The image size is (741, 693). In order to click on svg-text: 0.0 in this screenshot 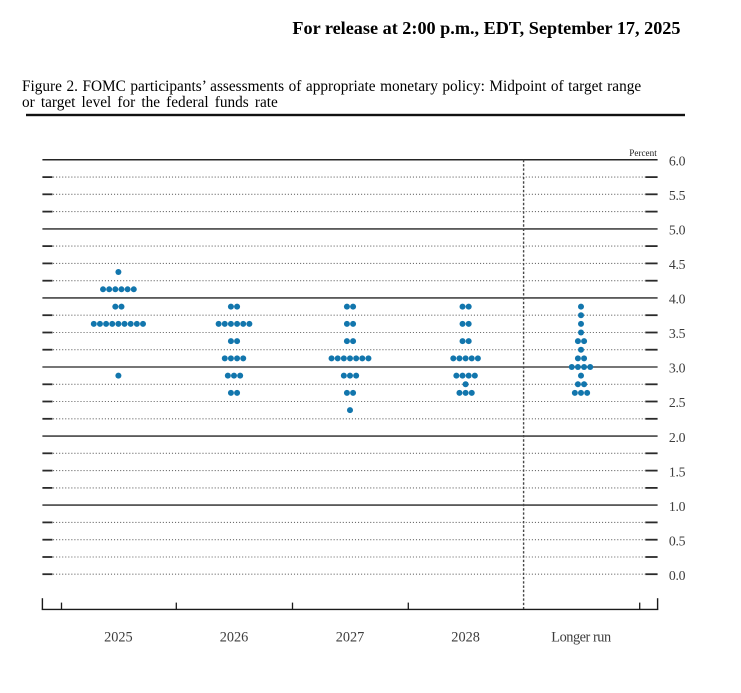, I will do `click(677, 575)`.